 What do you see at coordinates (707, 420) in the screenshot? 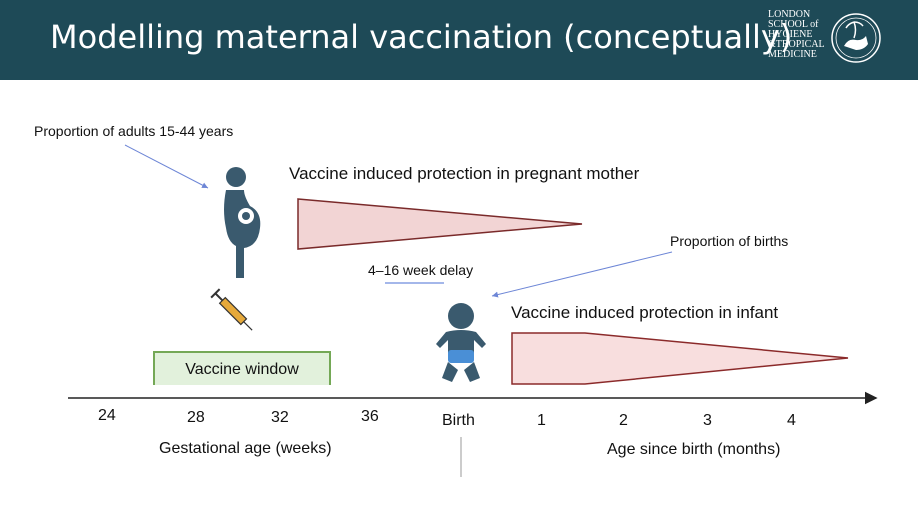
I see `tick-label: 3` at bounding box center [707, 420].